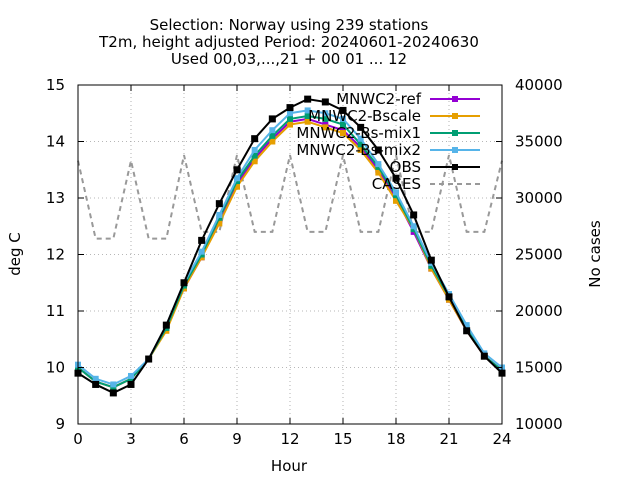 This screenshot has height=480, width=640. What do you see at coordinates (395, 439) in the screenshot?
I see `x-tick-label: 18` at bounding box center [395, 439].